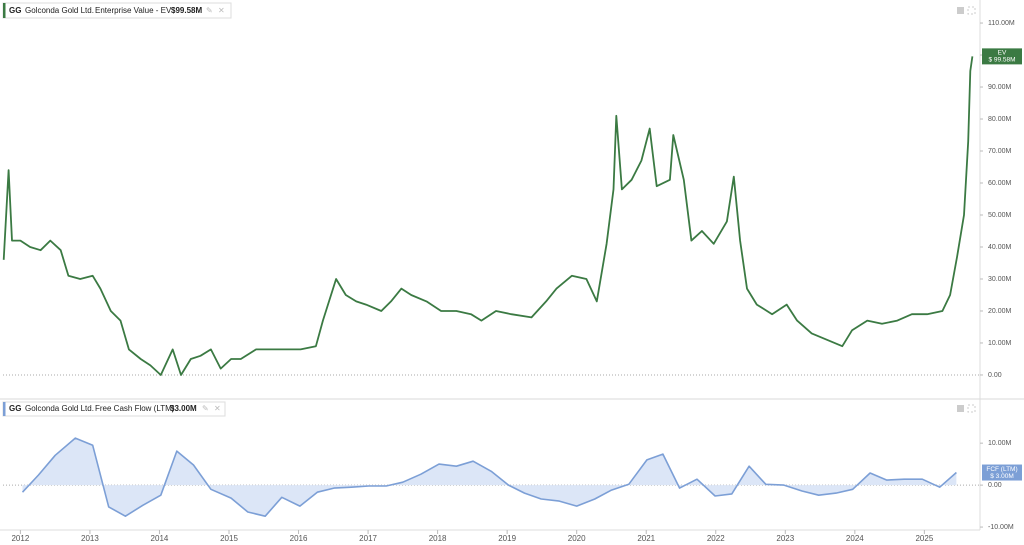  What do you see at coordinates (1000, 247) in the screenshot?
I see `y-tick-label: 40.00M` at bounding box center [1000, 247].